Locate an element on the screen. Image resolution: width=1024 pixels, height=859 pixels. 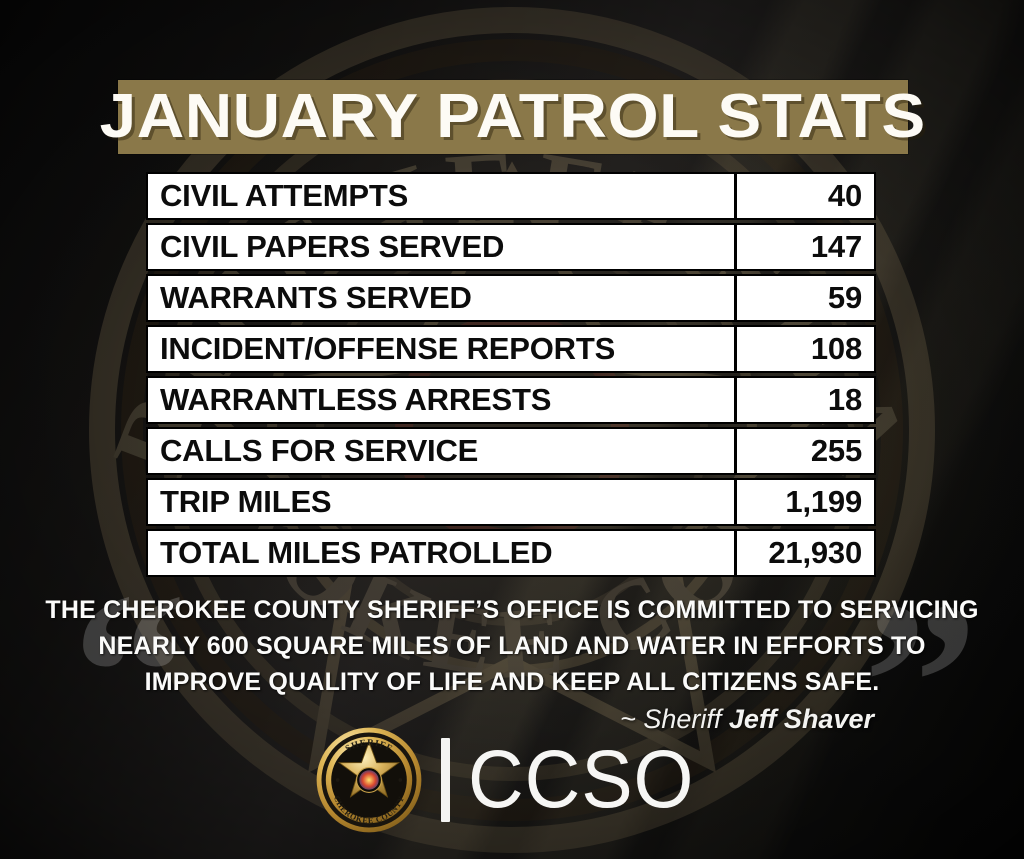
stat-value: 108 is located at coordinates (805, 349).